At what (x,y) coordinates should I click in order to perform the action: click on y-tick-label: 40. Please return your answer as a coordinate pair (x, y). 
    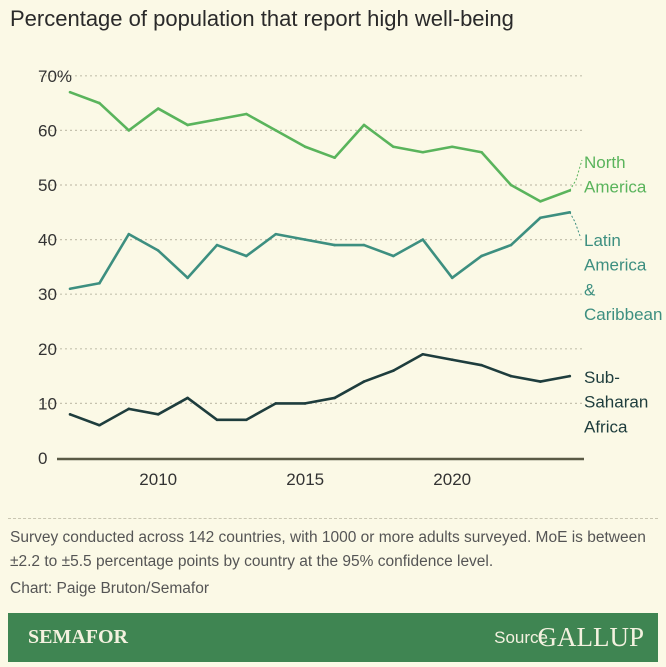
    Looking at the image, I should click on (47, 240).